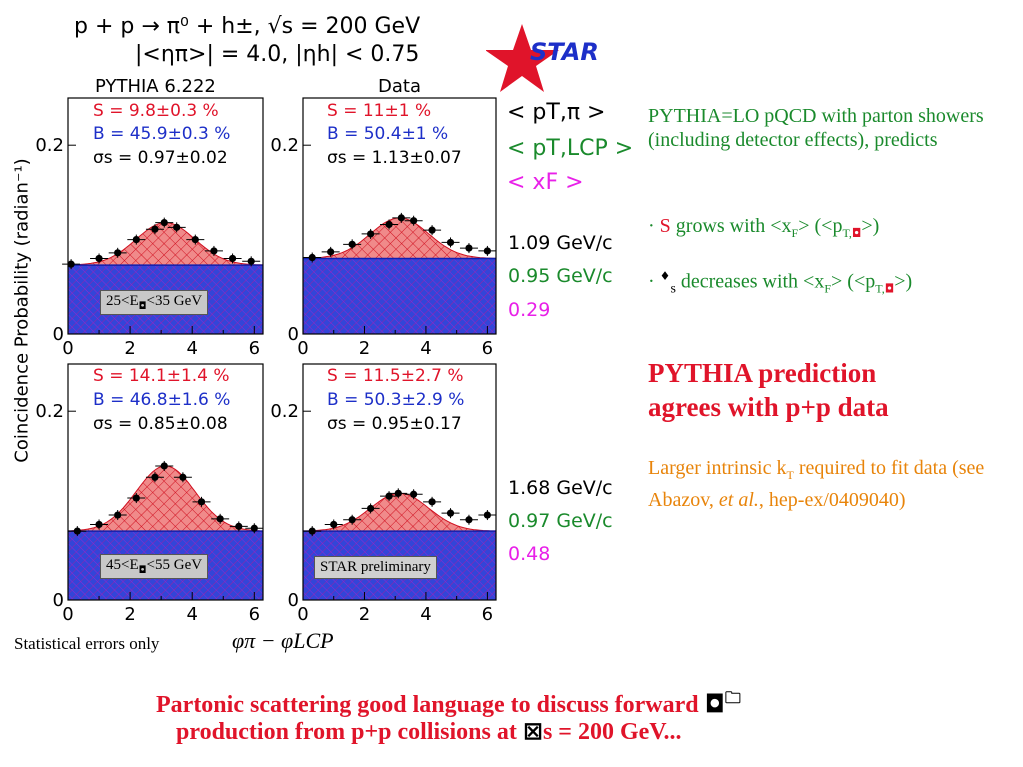 This screenshot has width=1023, height=767. Describe the element at coordinates (388, 134) in the screenshot. I see `panel2-b: B = 50.4±1 %` at that location.